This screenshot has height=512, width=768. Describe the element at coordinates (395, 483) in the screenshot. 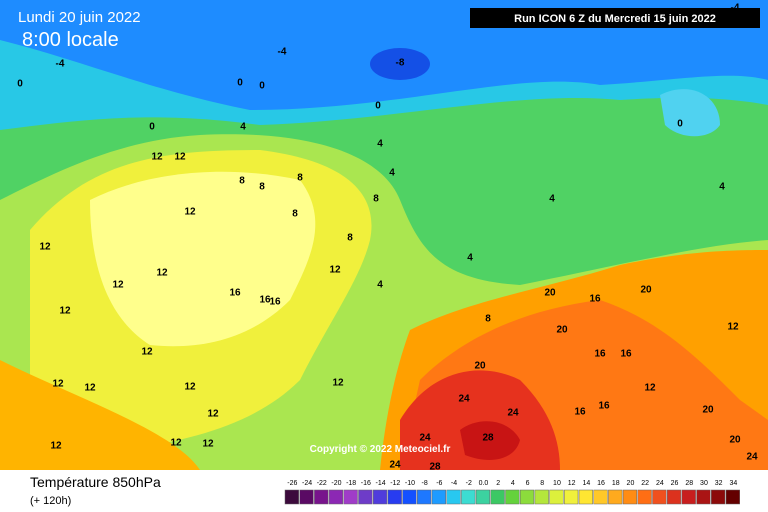

I see `scale-label: -12` at that location.